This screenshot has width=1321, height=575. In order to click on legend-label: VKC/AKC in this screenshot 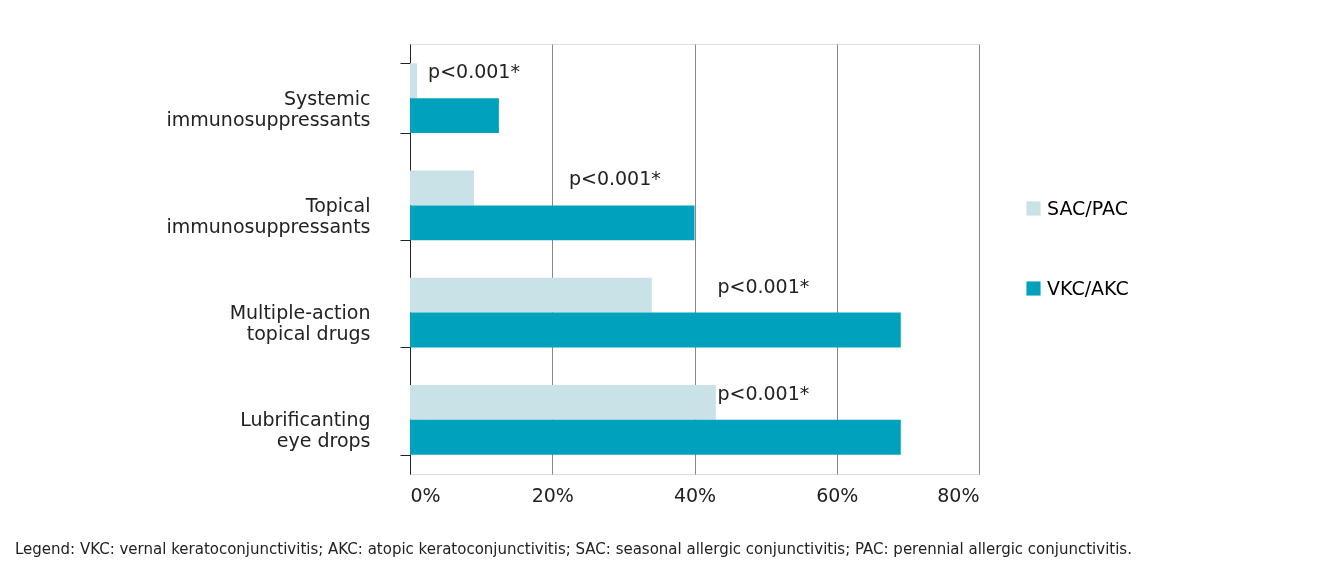, I will do `click(1088, 287)`.